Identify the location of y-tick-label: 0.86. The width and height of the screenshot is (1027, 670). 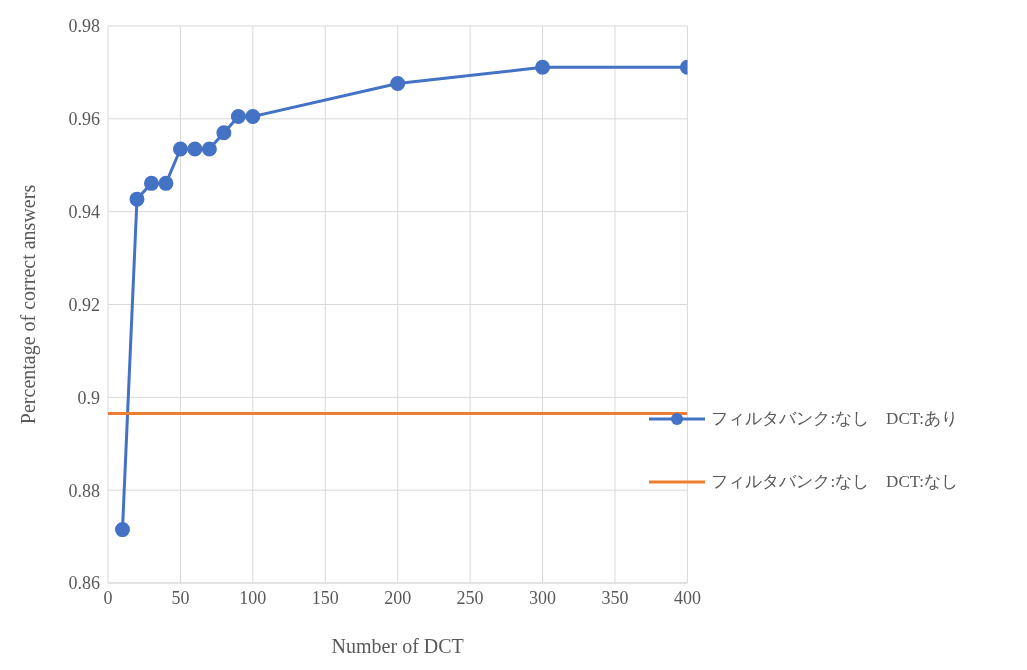
(84, 583).